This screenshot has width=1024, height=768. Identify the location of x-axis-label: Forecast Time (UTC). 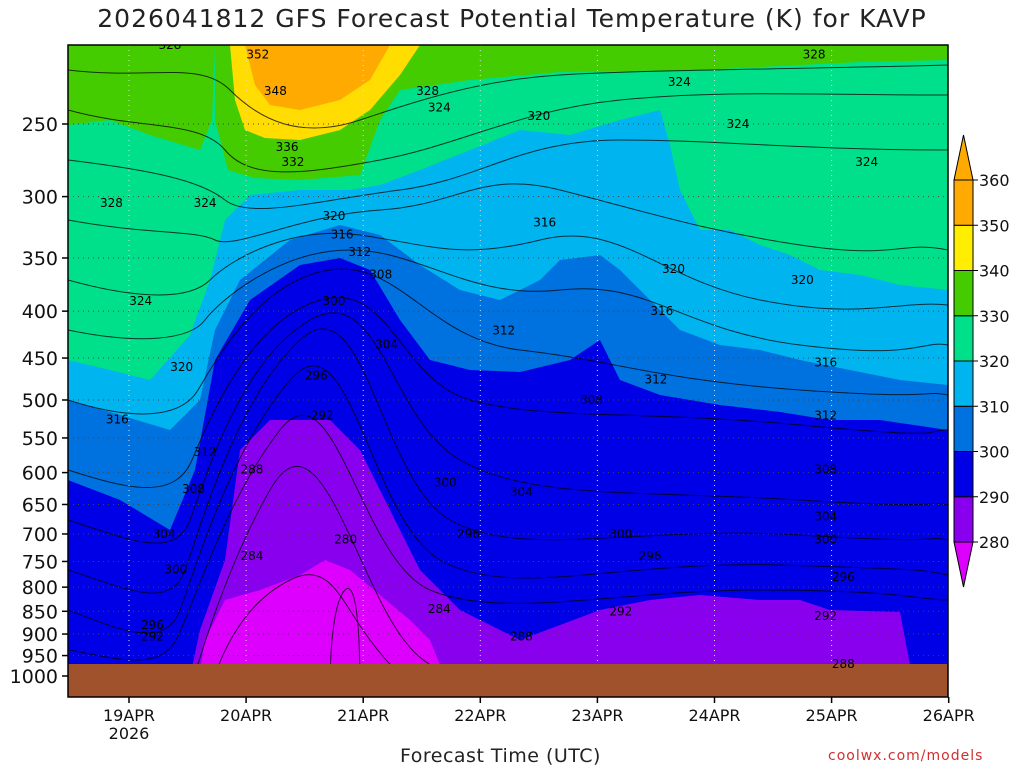
(500, 756).